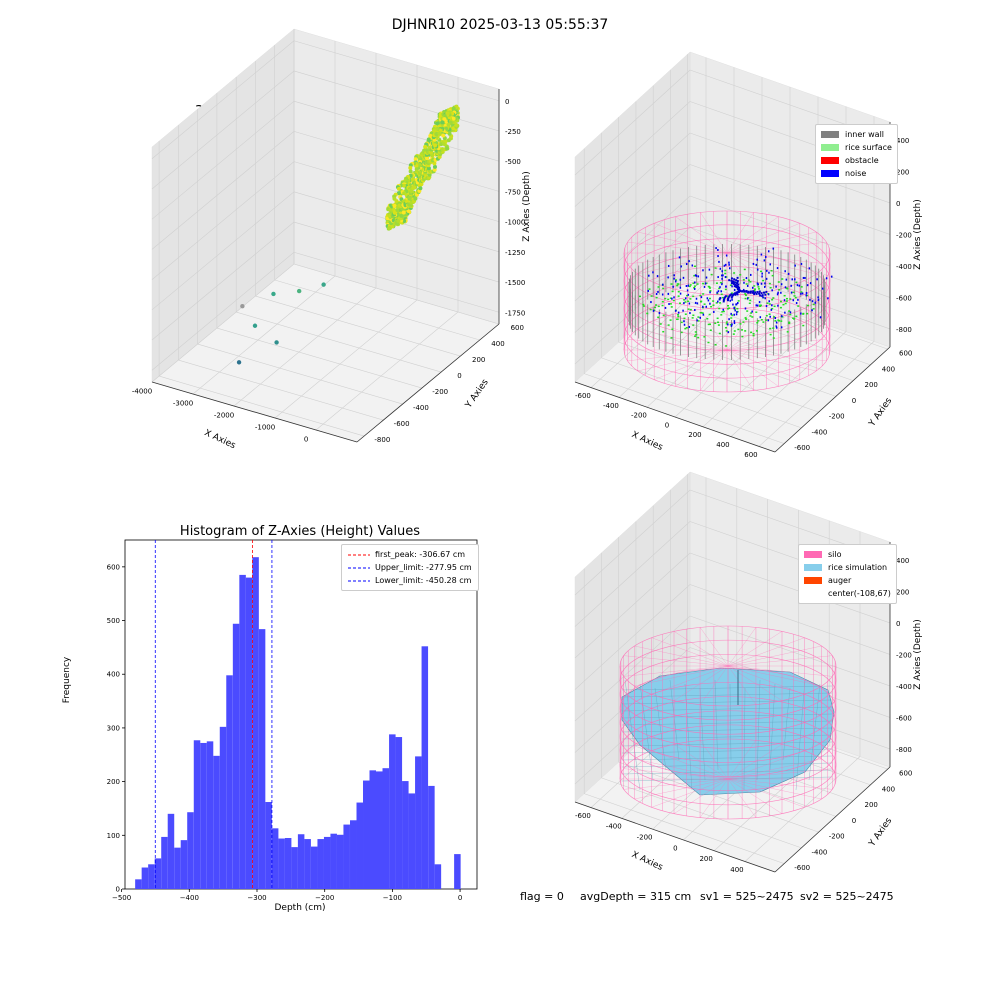 Image resolution: width=1000 pixels, height=1000 pixels. What do you see at coordinates (183, 403) in the screenshot?
I see `x-tick-label: -3000` at bounding box center [183, 403].